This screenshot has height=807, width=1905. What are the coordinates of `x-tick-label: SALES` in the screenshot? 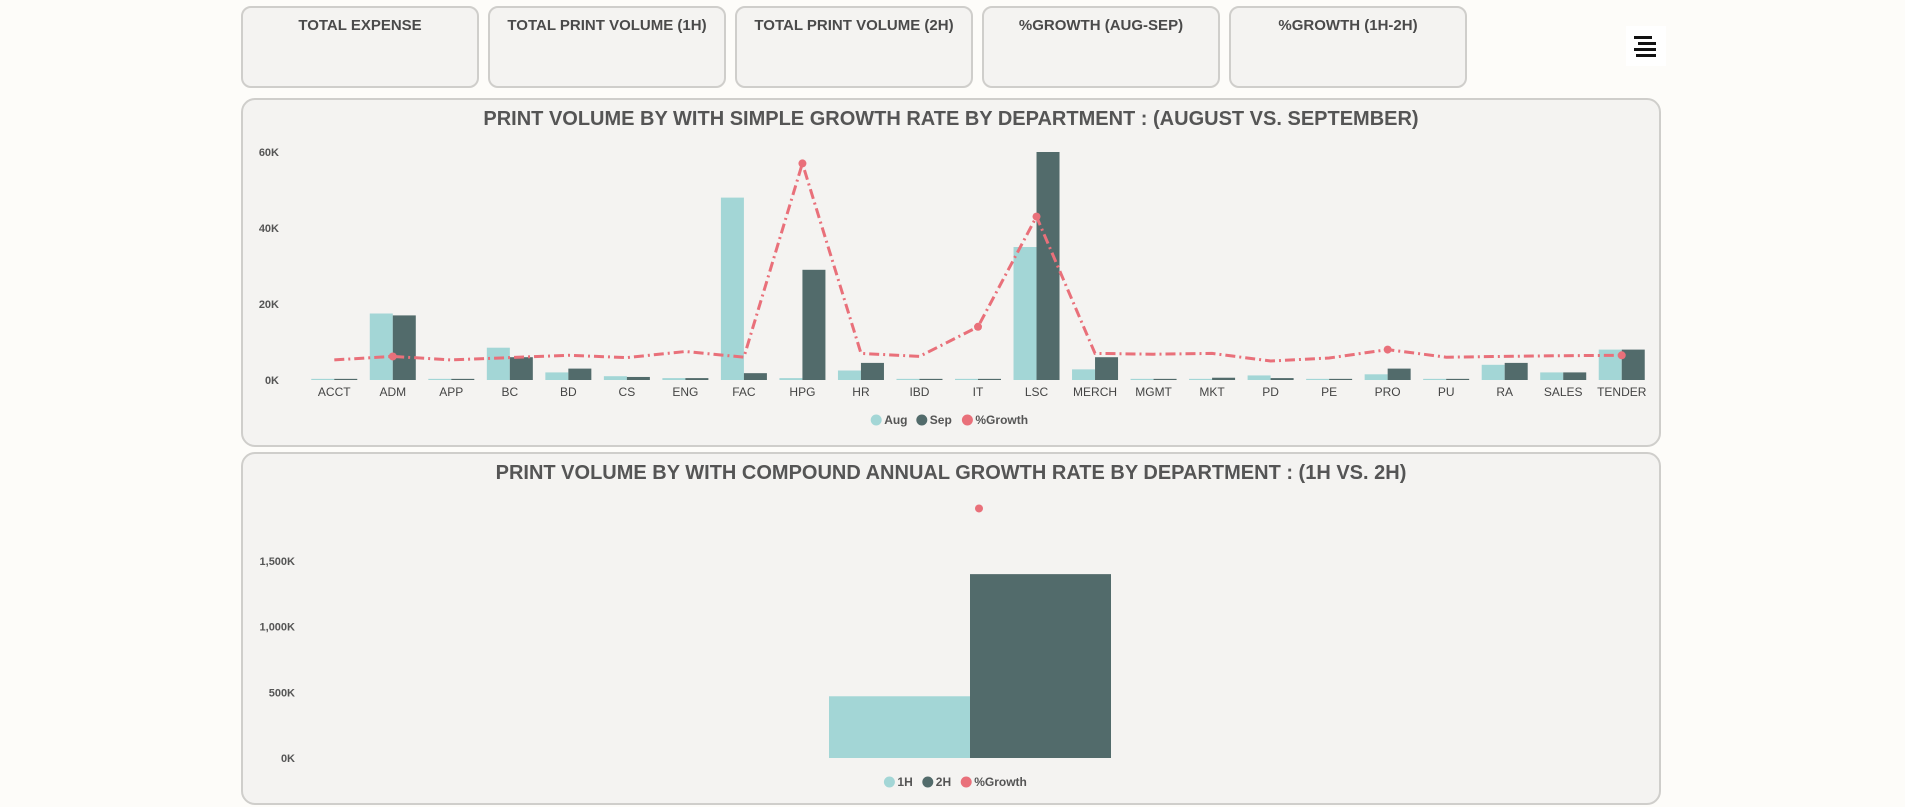 It's located at (1563, 392).